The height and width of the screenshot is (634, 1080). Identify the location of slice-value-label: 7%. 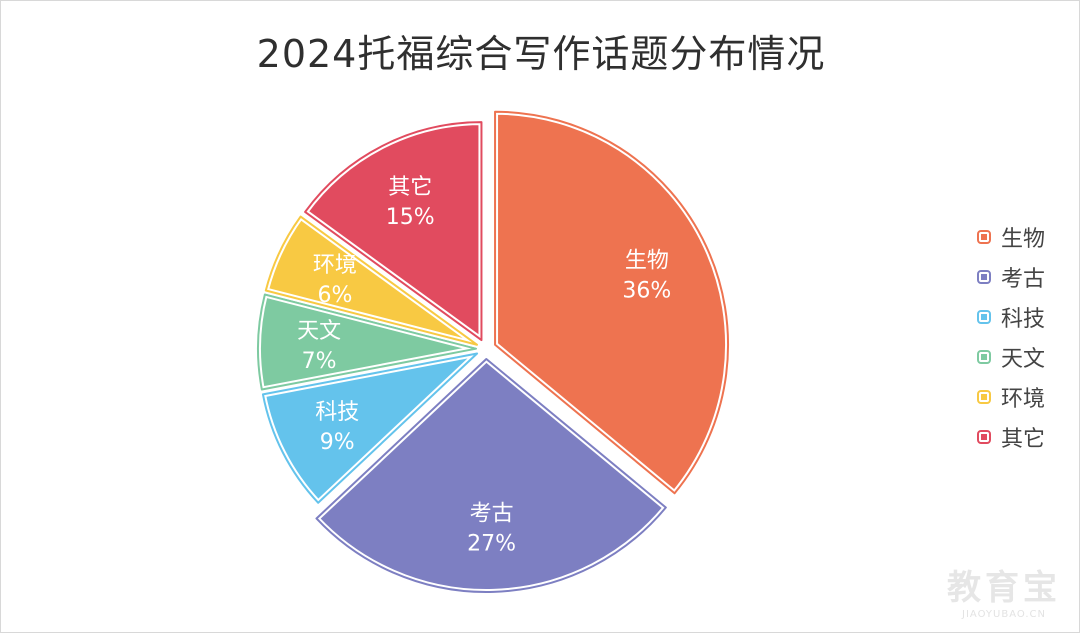
(319, 361).